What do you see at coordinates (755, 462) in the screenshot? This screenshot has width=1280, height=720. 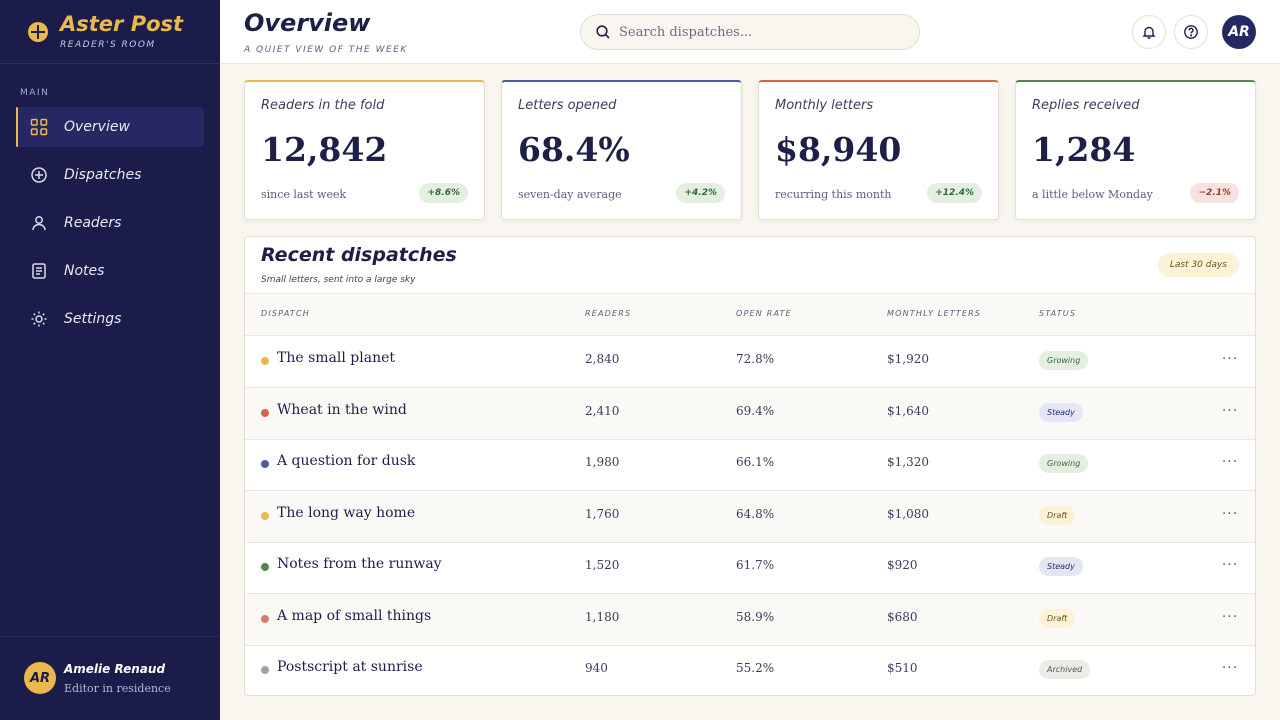 I see `open-rate: 66.1%` at bounding box center [755, 462].